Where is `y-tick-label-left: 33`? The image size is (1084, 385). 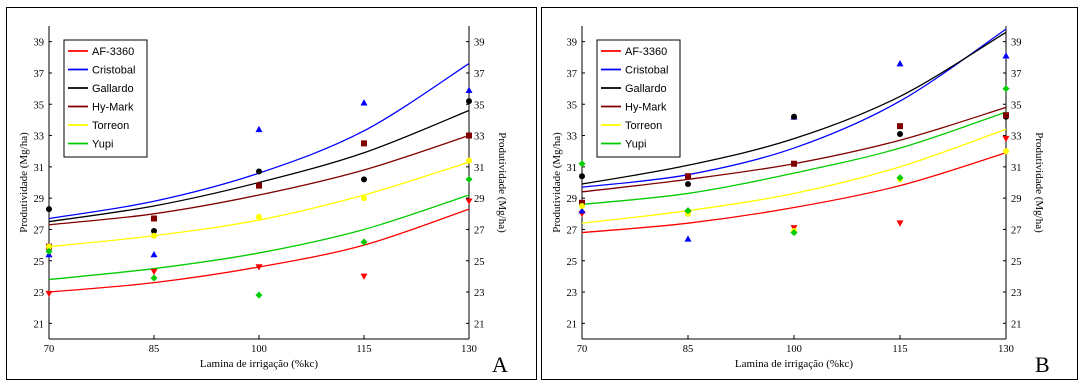 y-tick-label-left: 33 is located at coordinates (572, 137).